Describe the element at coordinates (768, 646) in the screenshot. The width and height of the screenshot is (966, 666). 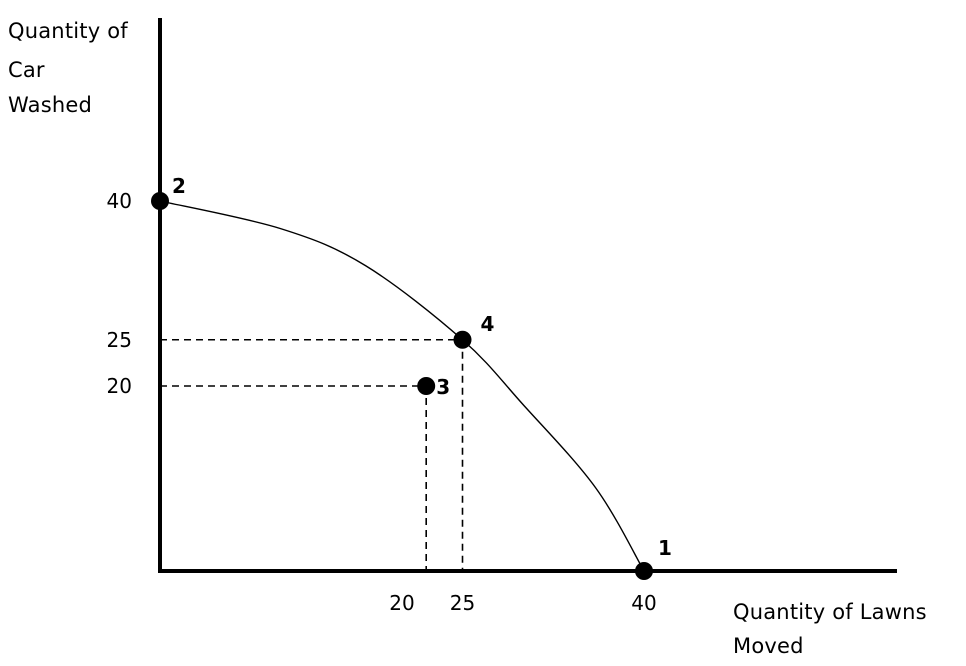
I see `x-axis-title-line-2: Moved` at that location.